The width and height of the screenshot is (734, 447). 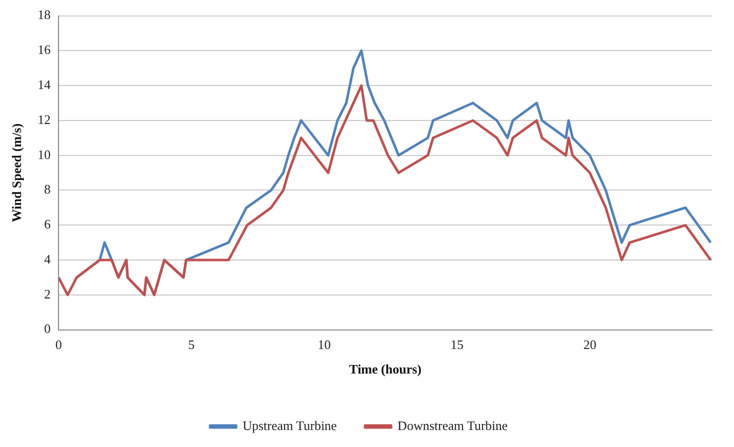 What do you see at coordinates (385, 369) in the screenshot?
I see `x-axis-title: Time (hours)` at bounding box center [385, 369].